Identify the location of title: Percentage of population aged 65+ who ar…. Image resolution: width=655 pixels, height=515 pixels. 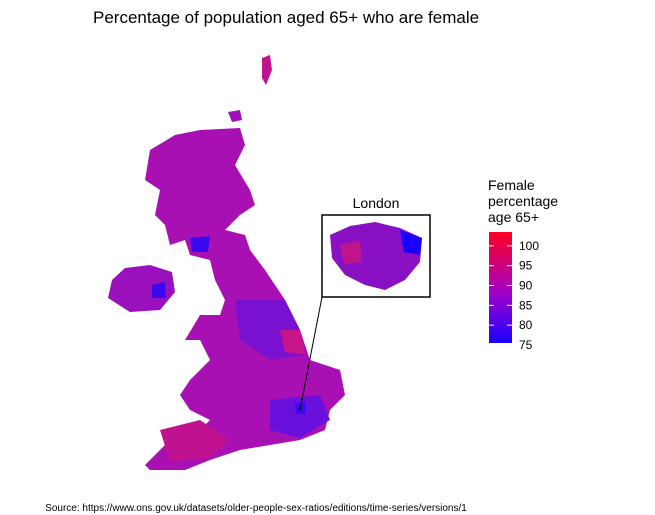
(286, 17).